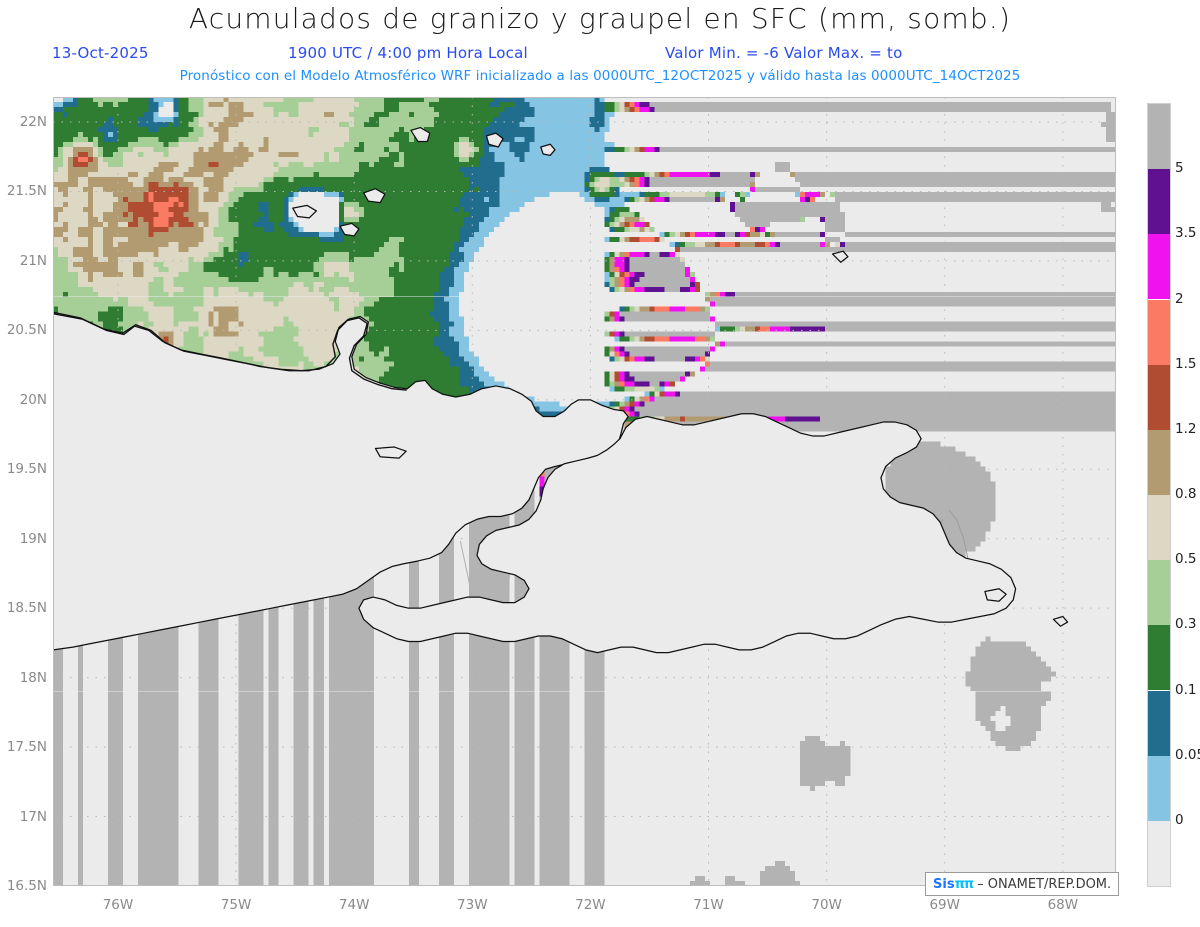 Image resolution: width=1200 pixels, height=927 pixels. I want to click on y-axis-tick-label: 20N, so click(33, 399).